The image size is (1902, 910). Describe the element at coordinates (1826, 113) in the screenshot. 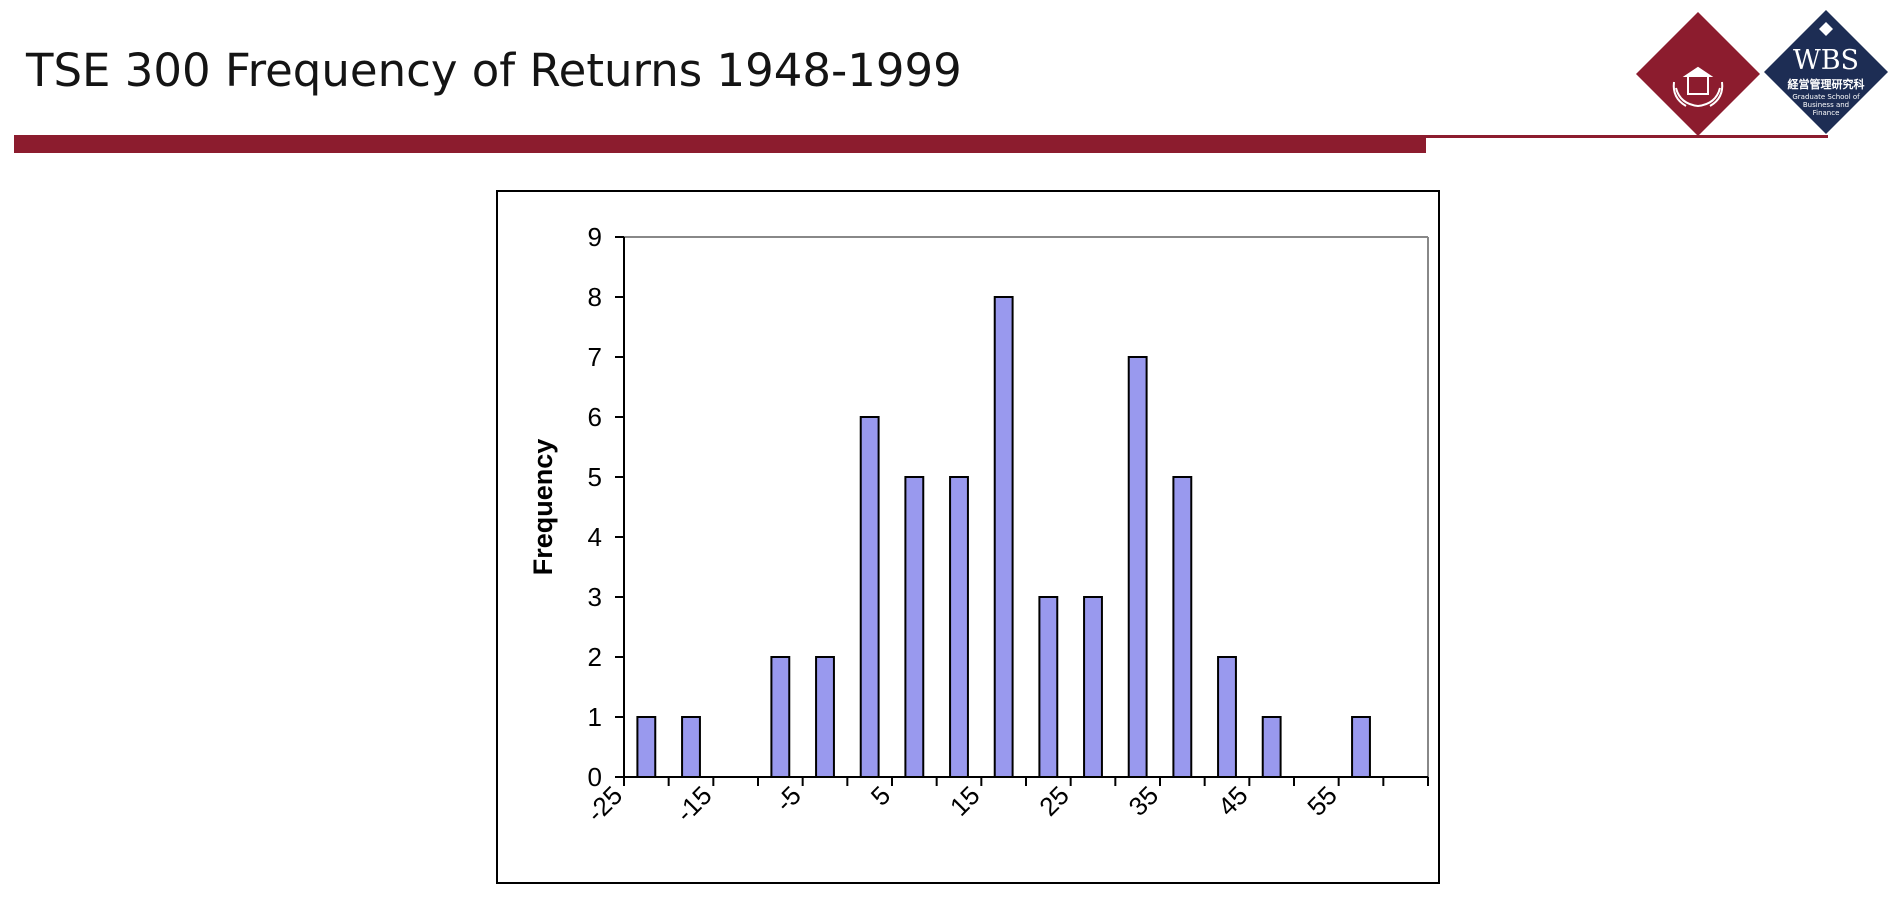

I see `logo-subtitle-line: Finance` at that location.